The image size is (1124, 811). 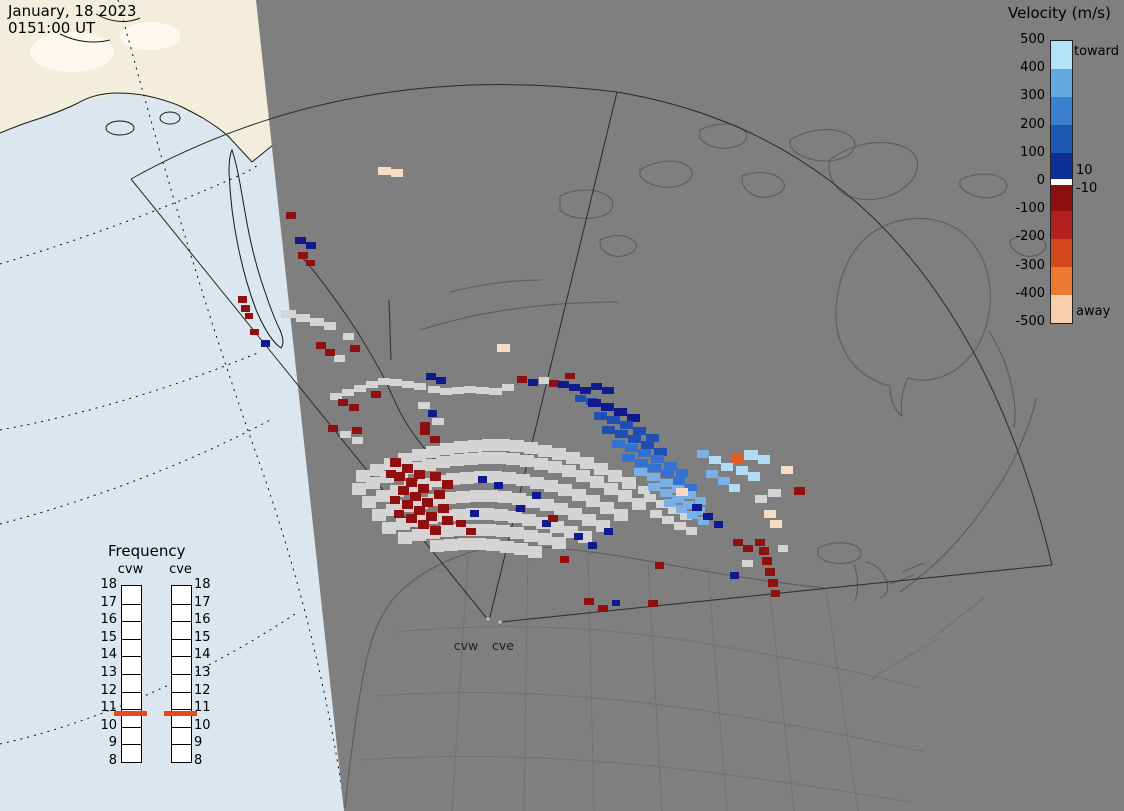 What do you see at coordinates (112, 743) in the screenshot?
I see `frequency-tick-label: 9` at bounding box center [112, 743].